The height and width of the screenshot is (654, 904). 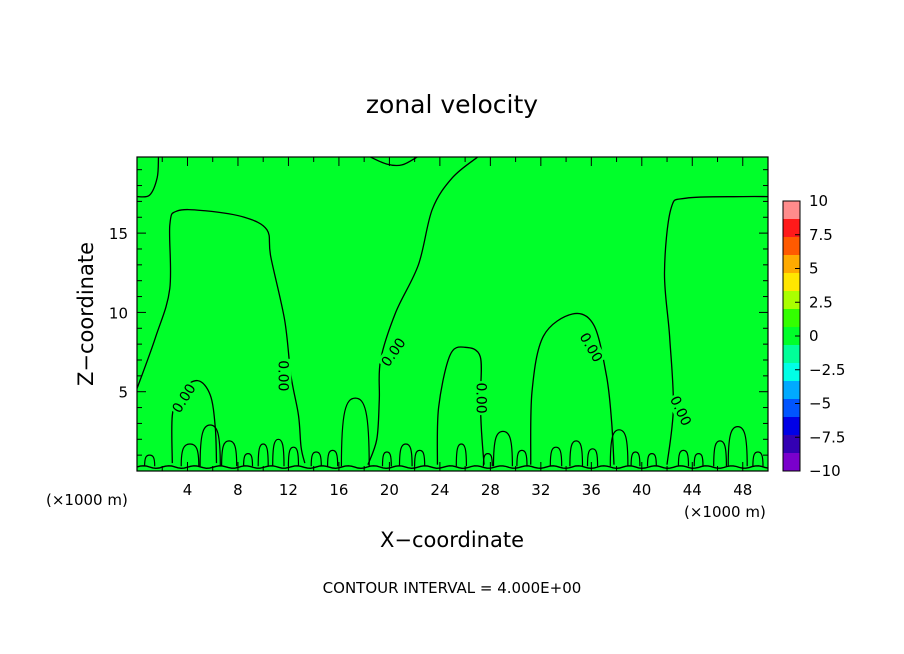 What do you see at coordinates (692, 490) in the screenshot?
I see `x-tick-label: 44` at bounding box center [692, 490].